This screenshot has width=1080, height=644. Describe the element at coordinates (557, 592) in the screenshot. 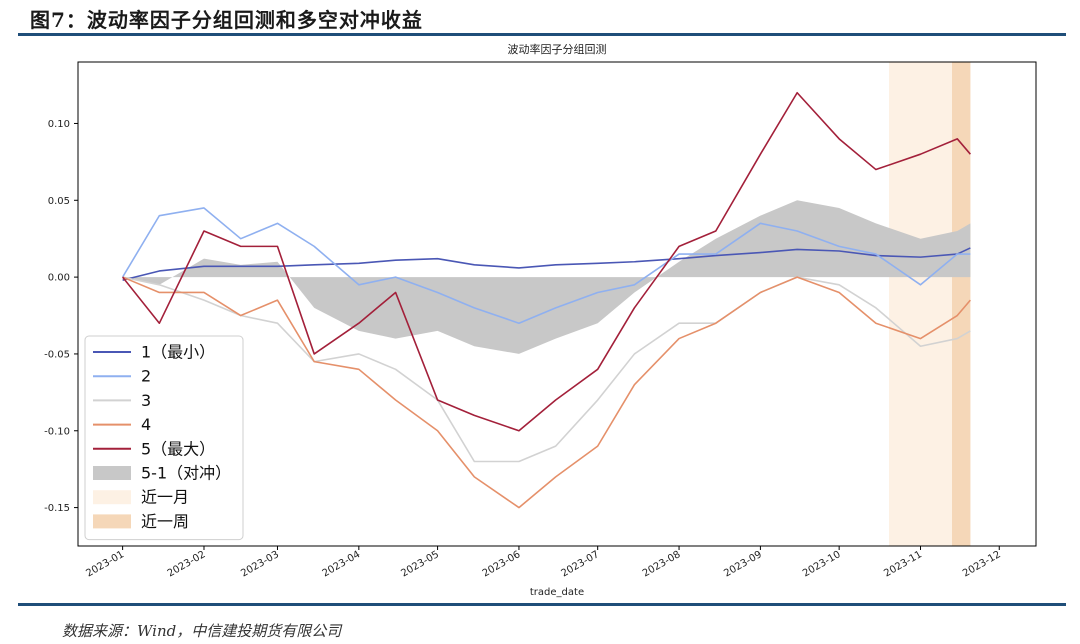

I see `x-axis-label: trade_date` at that location.